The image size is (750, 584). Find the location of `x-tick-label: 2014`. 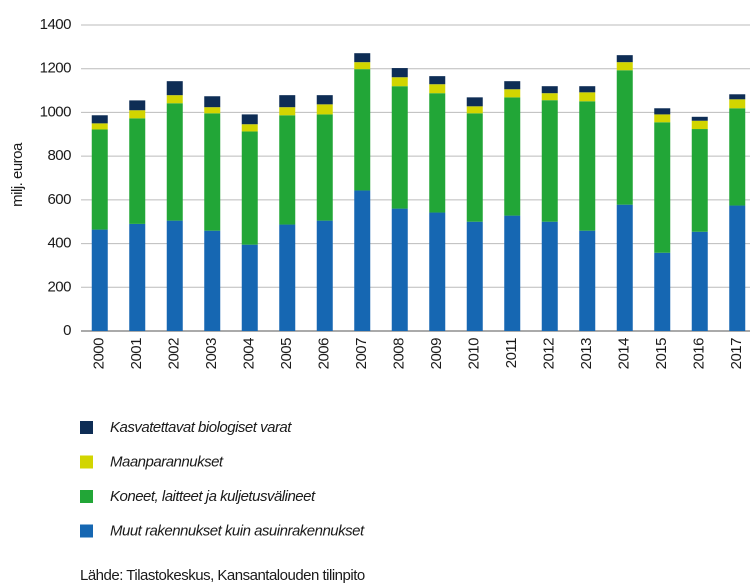

x-tick-label: 2014 is located at coordinates (624, 354).